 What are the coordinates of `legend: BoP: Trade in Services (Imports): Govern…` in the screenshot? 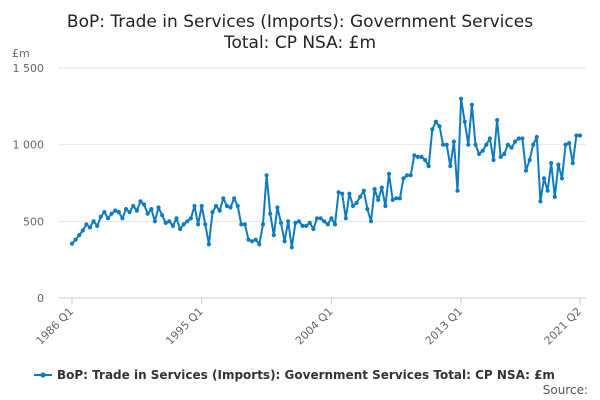 It's located at (294, 375).